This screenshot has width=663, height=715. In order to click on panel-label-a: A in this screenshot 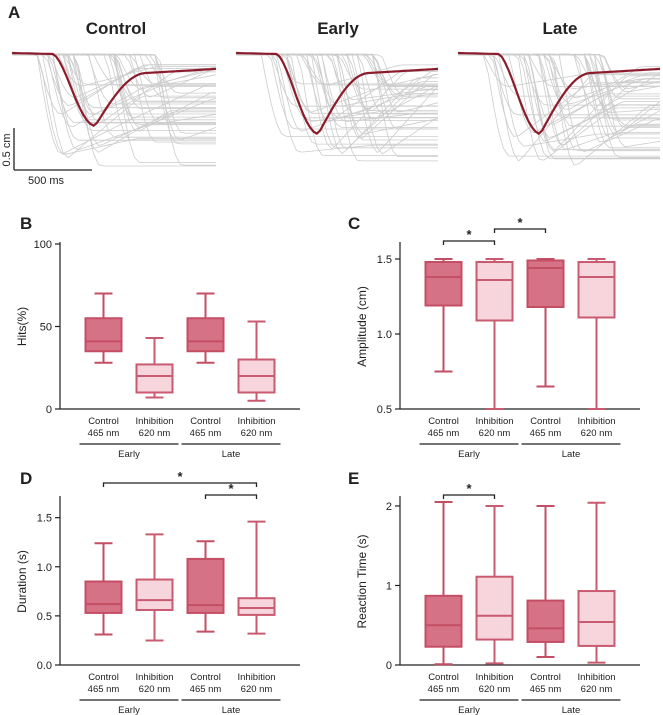, I will do `click(14, 12)`.